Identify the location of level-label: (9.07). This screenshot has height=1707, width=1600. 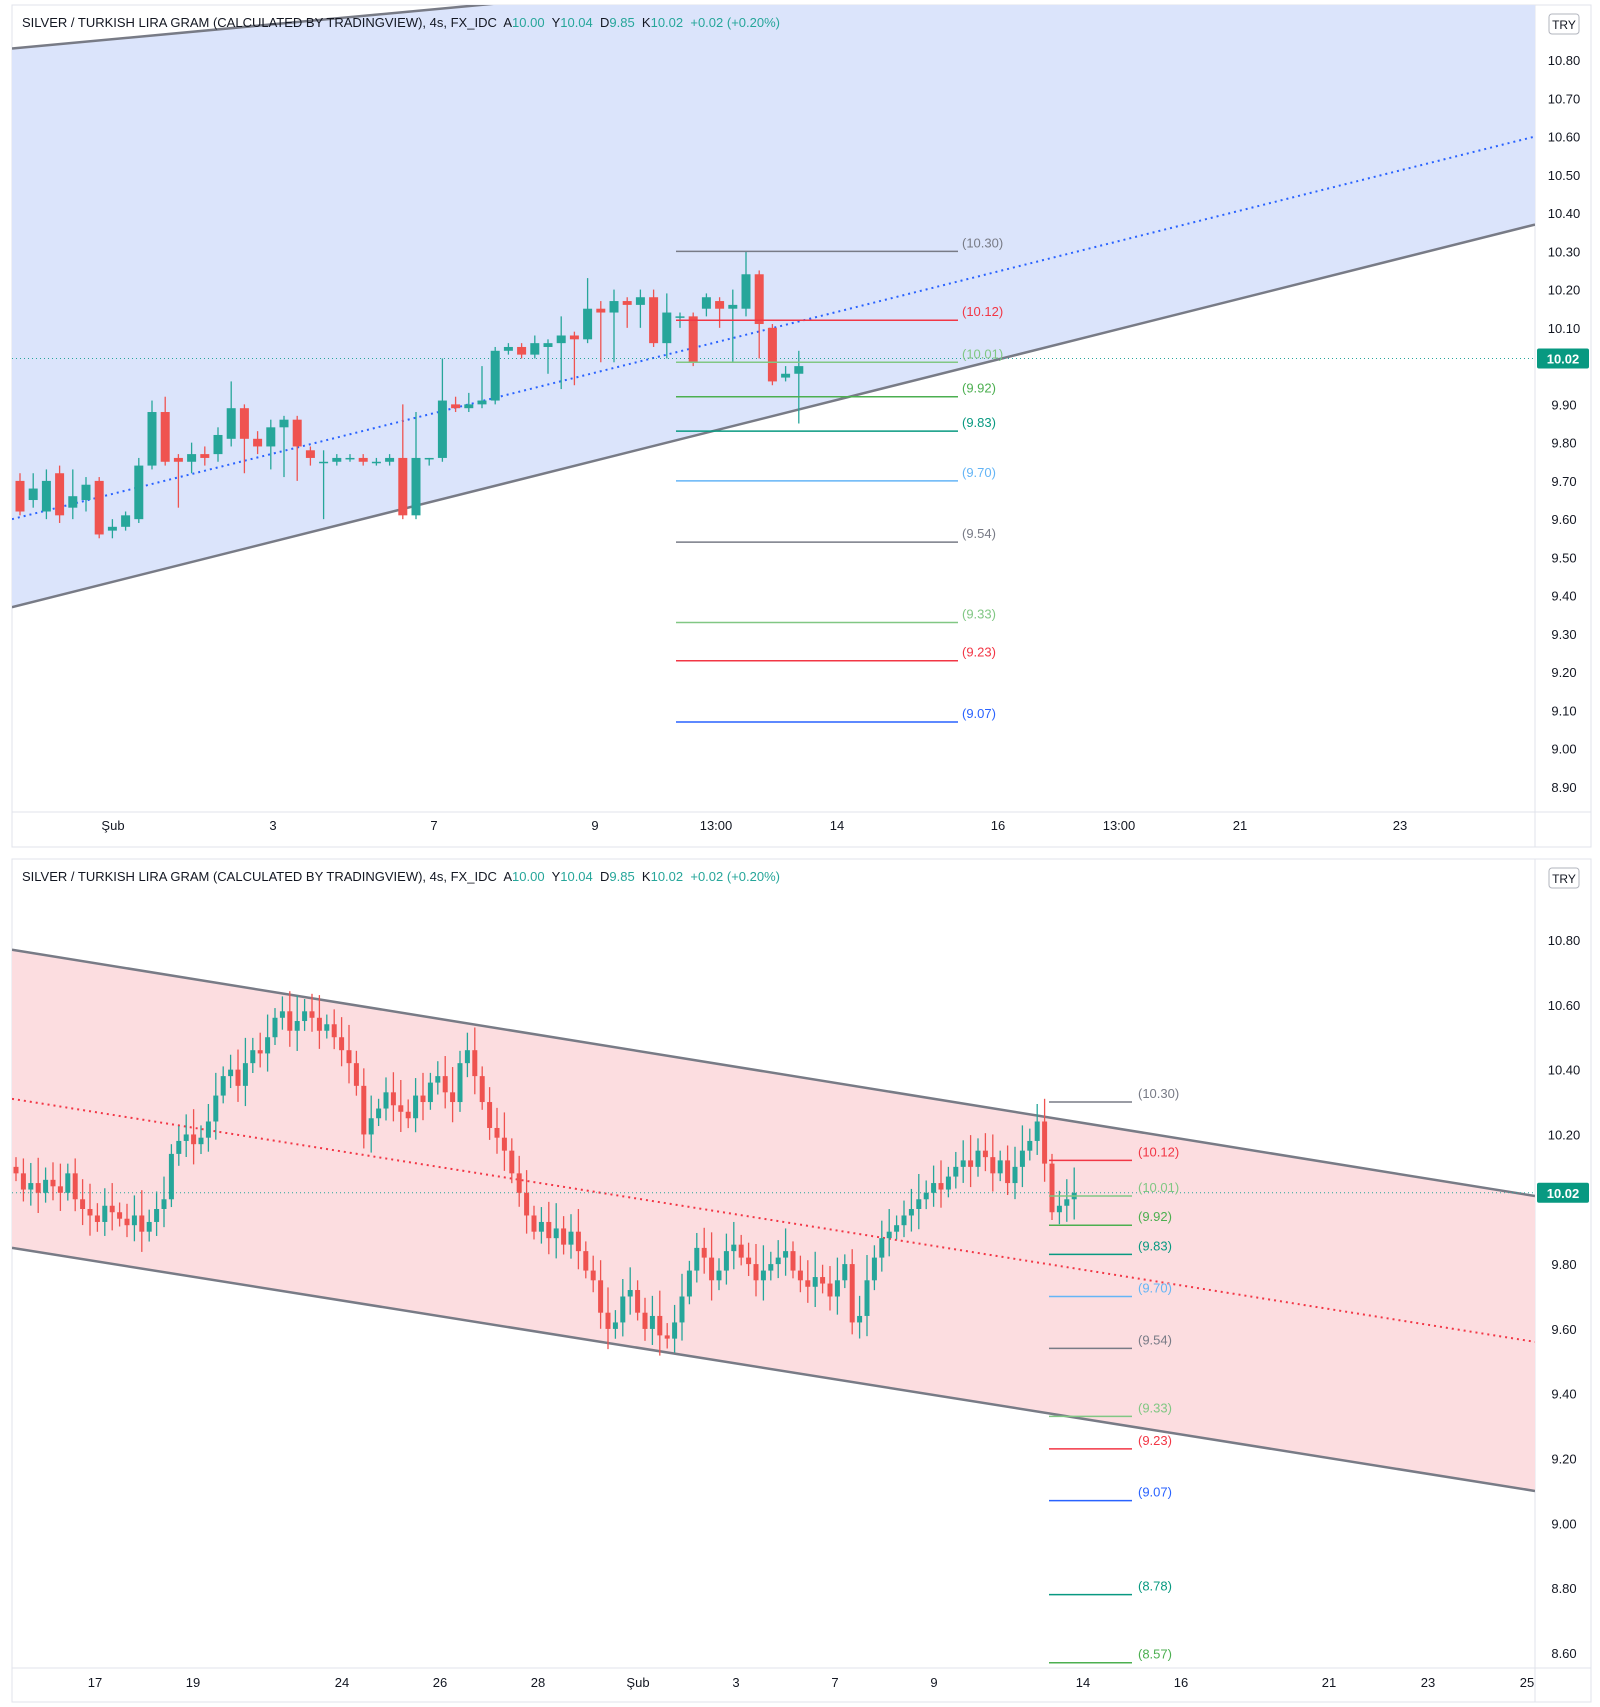
(979, 713).